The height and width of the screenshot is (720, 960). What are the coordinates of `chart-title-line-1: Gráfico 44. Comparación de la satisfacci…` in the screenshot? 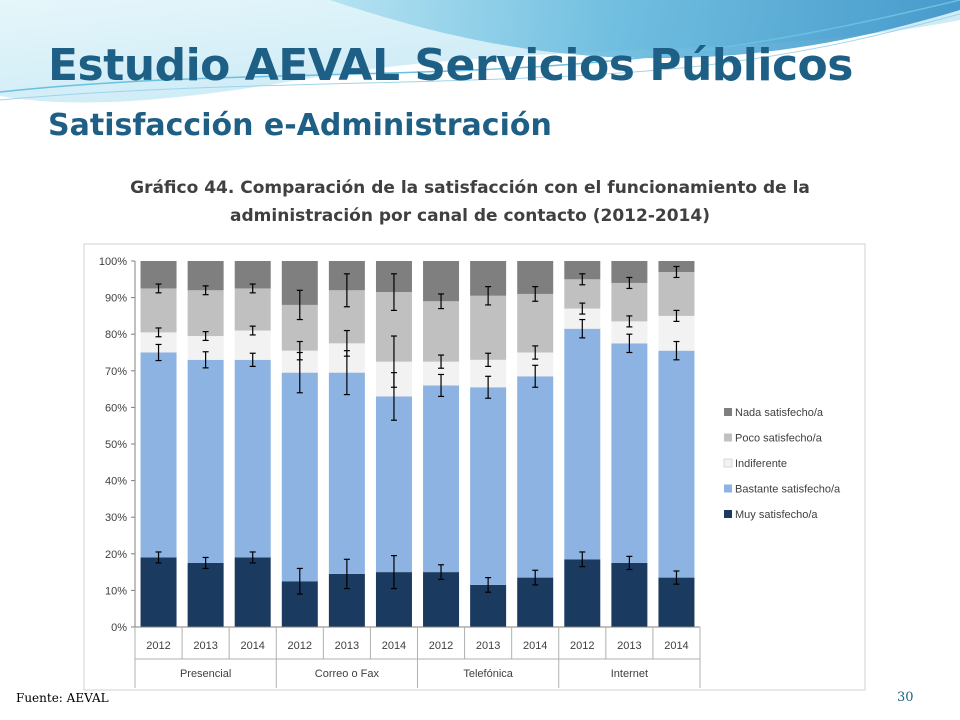 It's located at (470, 188).